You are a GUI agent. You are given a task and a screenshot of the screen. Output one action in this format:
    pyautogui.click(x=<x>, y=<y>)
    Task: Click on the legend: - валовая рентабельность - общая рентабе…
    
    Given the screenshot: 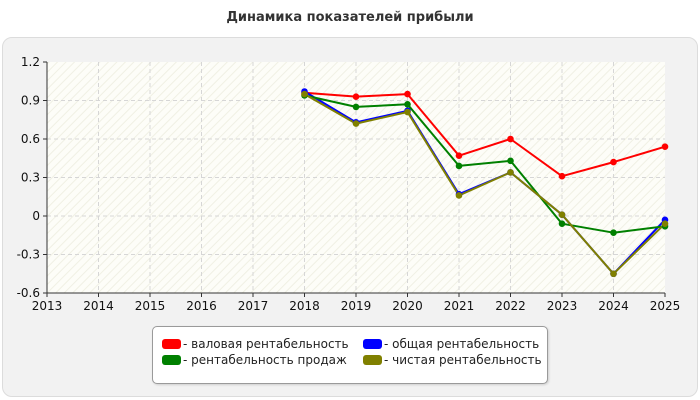 What is the action you would take?
    pyautogui.click(x=350, y=355)
    